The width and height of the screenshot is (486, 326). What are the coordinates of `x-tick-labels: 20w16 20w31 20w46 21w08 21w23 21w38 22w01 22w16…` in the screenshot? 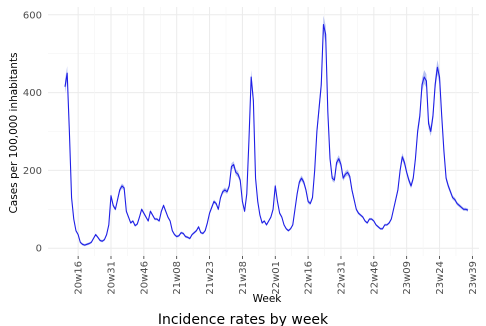 It's located at (276, 275).